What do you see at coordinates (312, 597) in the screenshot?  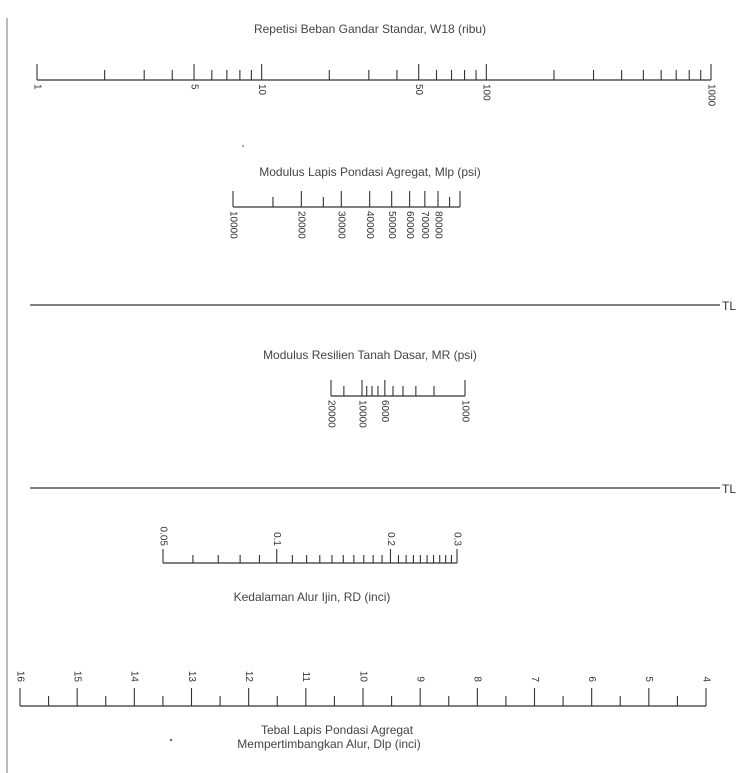 I see `rd-title: Kedalaman Alur Ijin, RD (inci)` at bounding box center [312, 597].